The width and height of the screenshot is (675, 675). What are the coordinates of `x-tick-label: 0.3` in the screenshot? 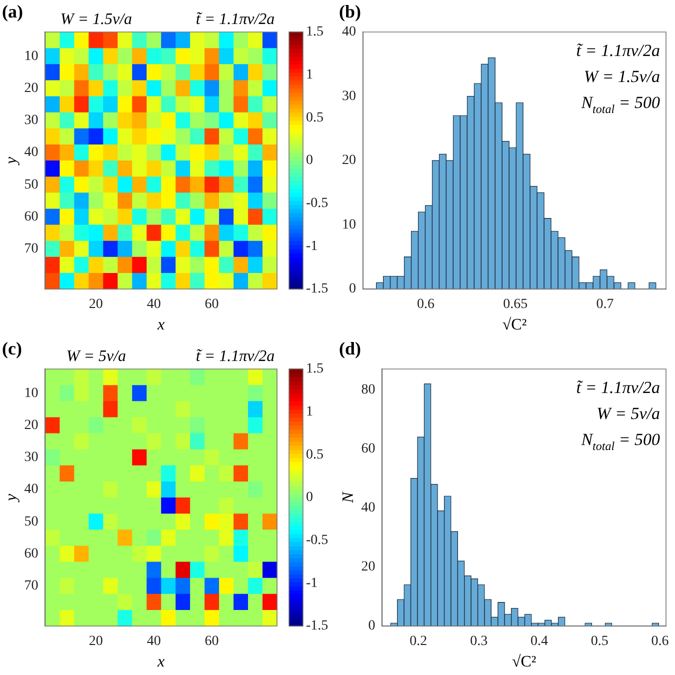 It's located at (479, 642).